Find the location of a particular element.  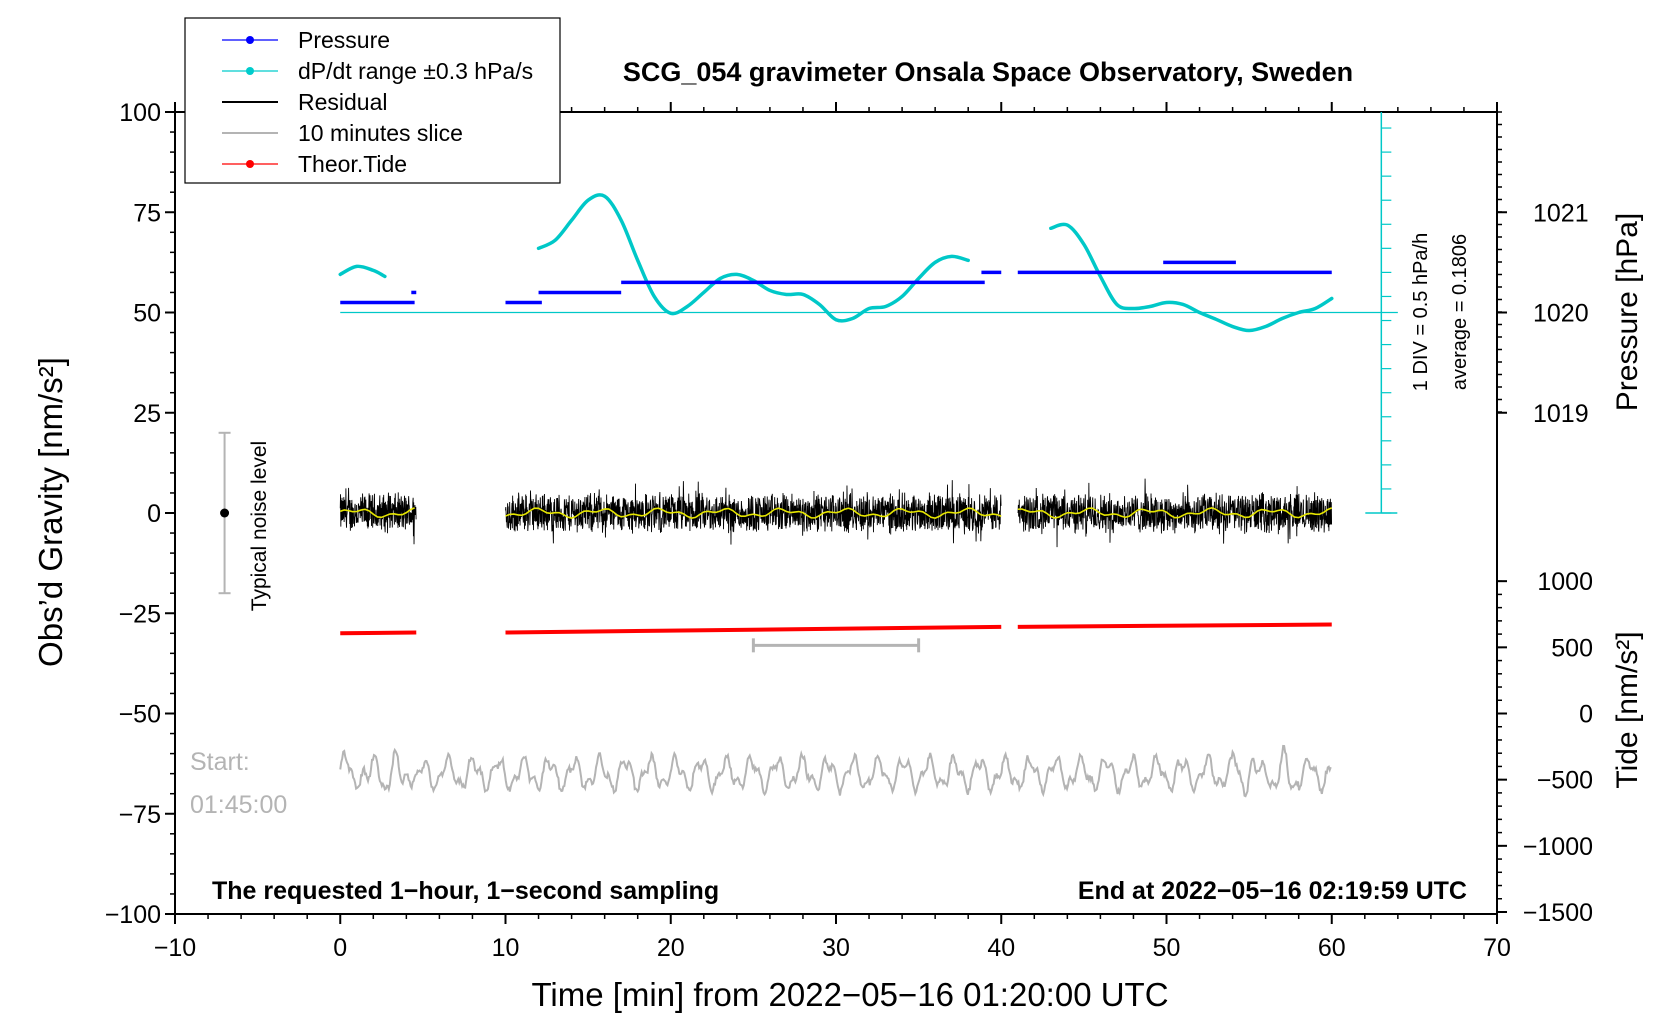

legend-label: Theor.Tide is located at coordinates (352, 164).